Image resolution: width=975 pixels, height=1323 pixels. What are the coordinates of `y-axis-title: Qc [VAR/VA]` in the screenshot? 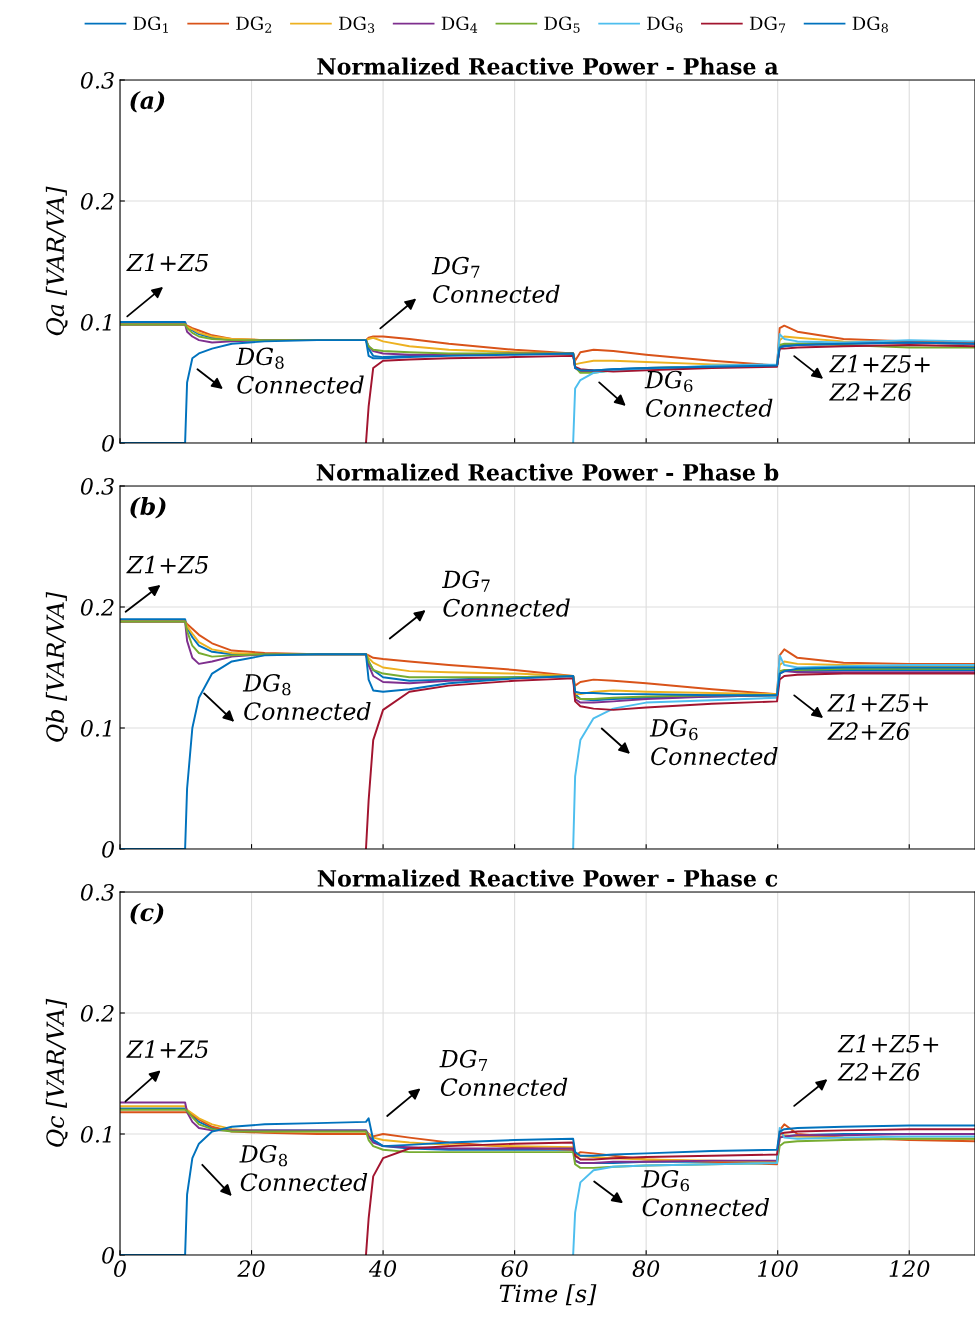 It's located at (56, 1072).